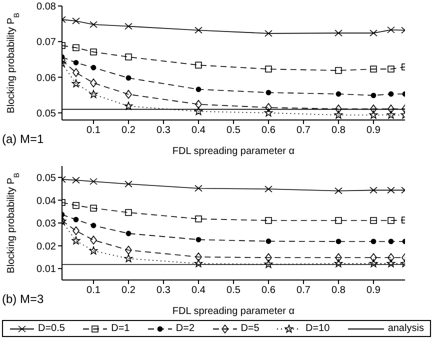 The height and width of the screenshot is (347, 433). I want to click on y-tick-label: 0.08, so click(46, 7).